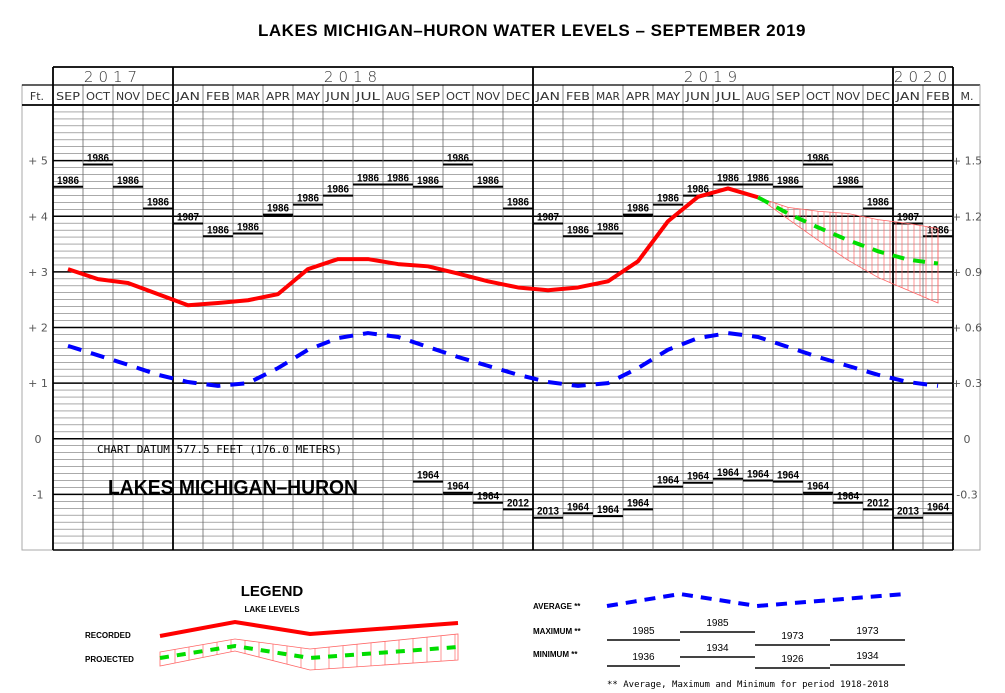 This screenshot has width=1005, height=693. Describe the element at coordinates (878, 96) in the screenshot. I see `month-label: DEC` at that location.